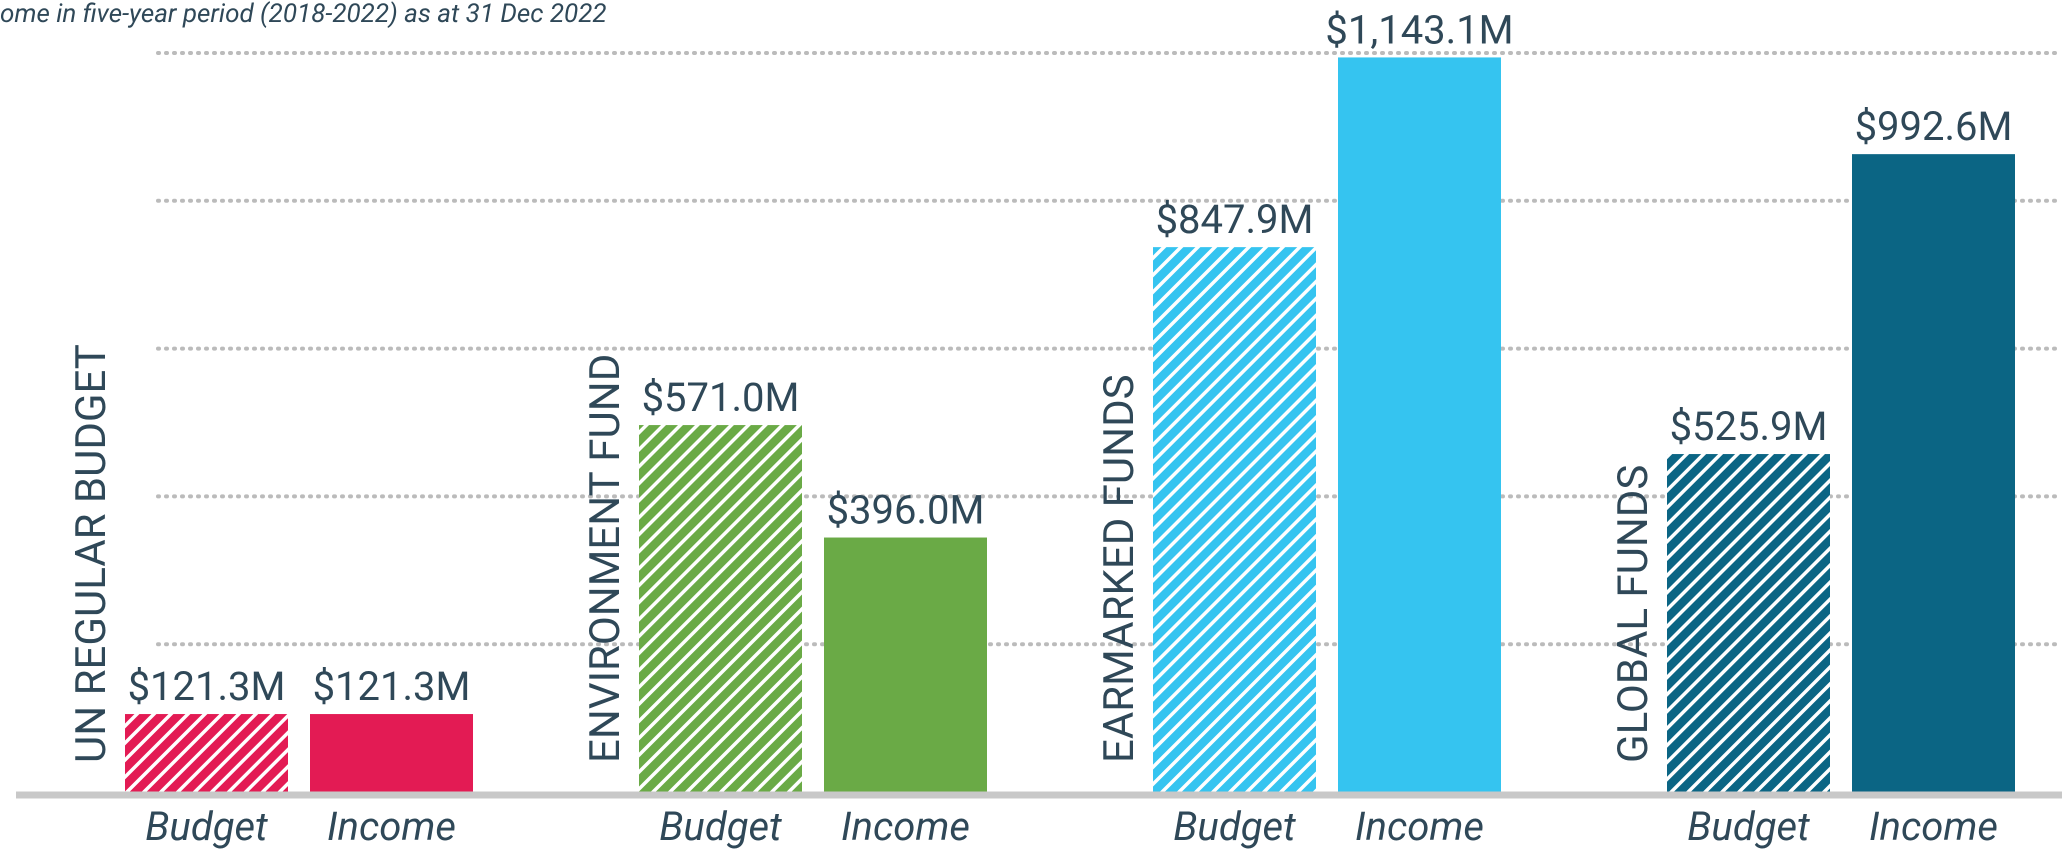 The height and width of the screenshot is (849, 2062). Describe the element at coordinates (1749, 426) in the screenshot. I see `value-label: $525.9M` at that location.